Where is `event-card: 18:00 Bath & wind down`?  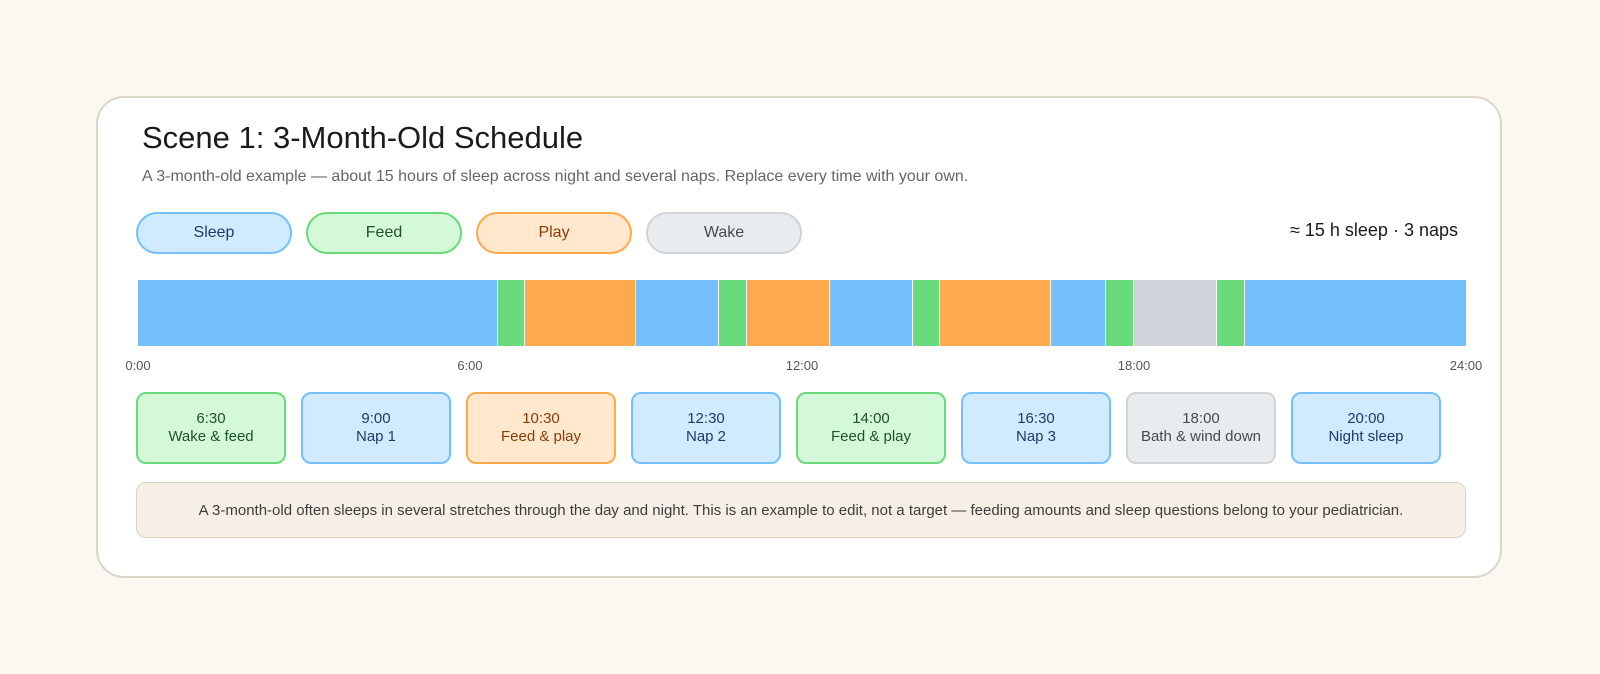 event-card: 18:00 Bath & wind down is located at coordinates (1201, 428).